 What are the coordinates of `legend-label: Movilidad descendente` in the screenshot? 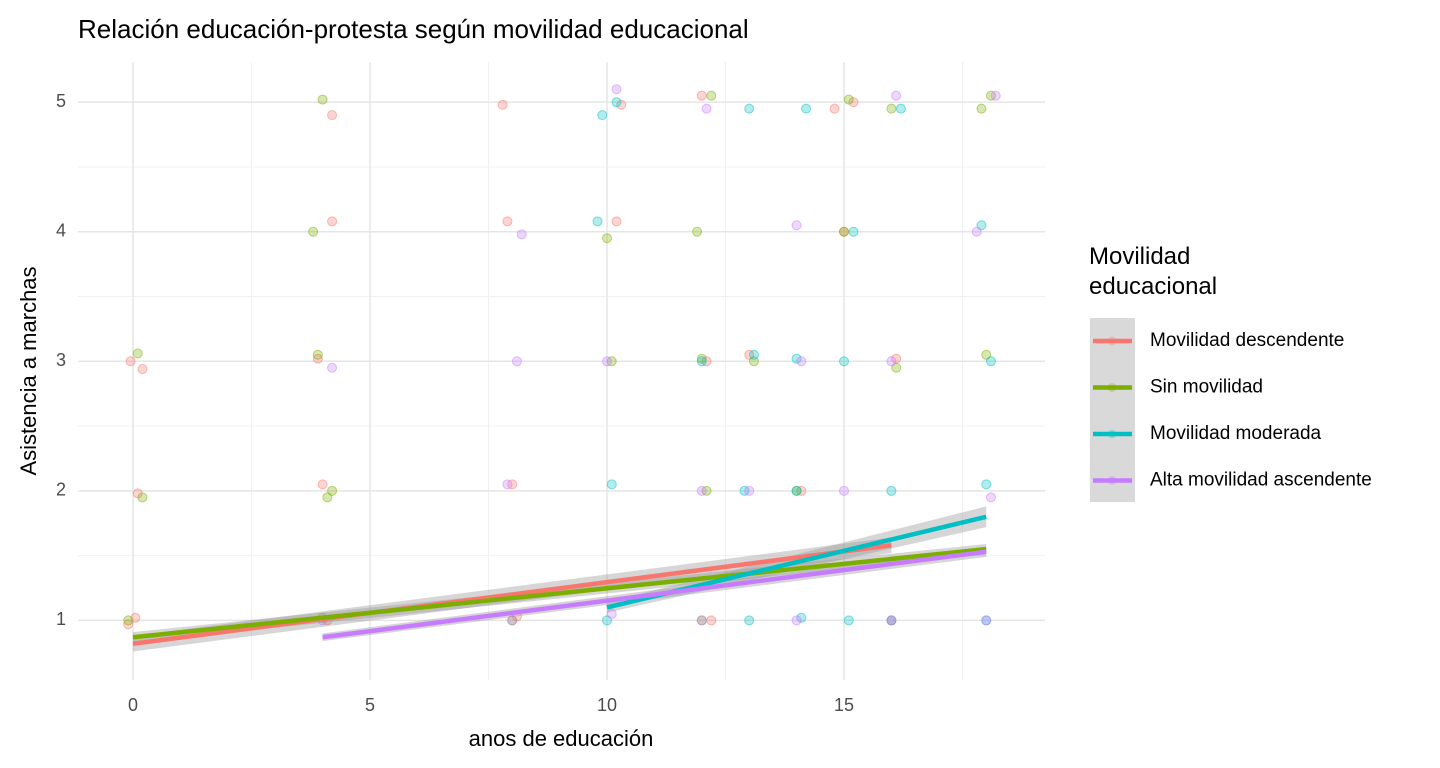 It's located at (1247, 340).